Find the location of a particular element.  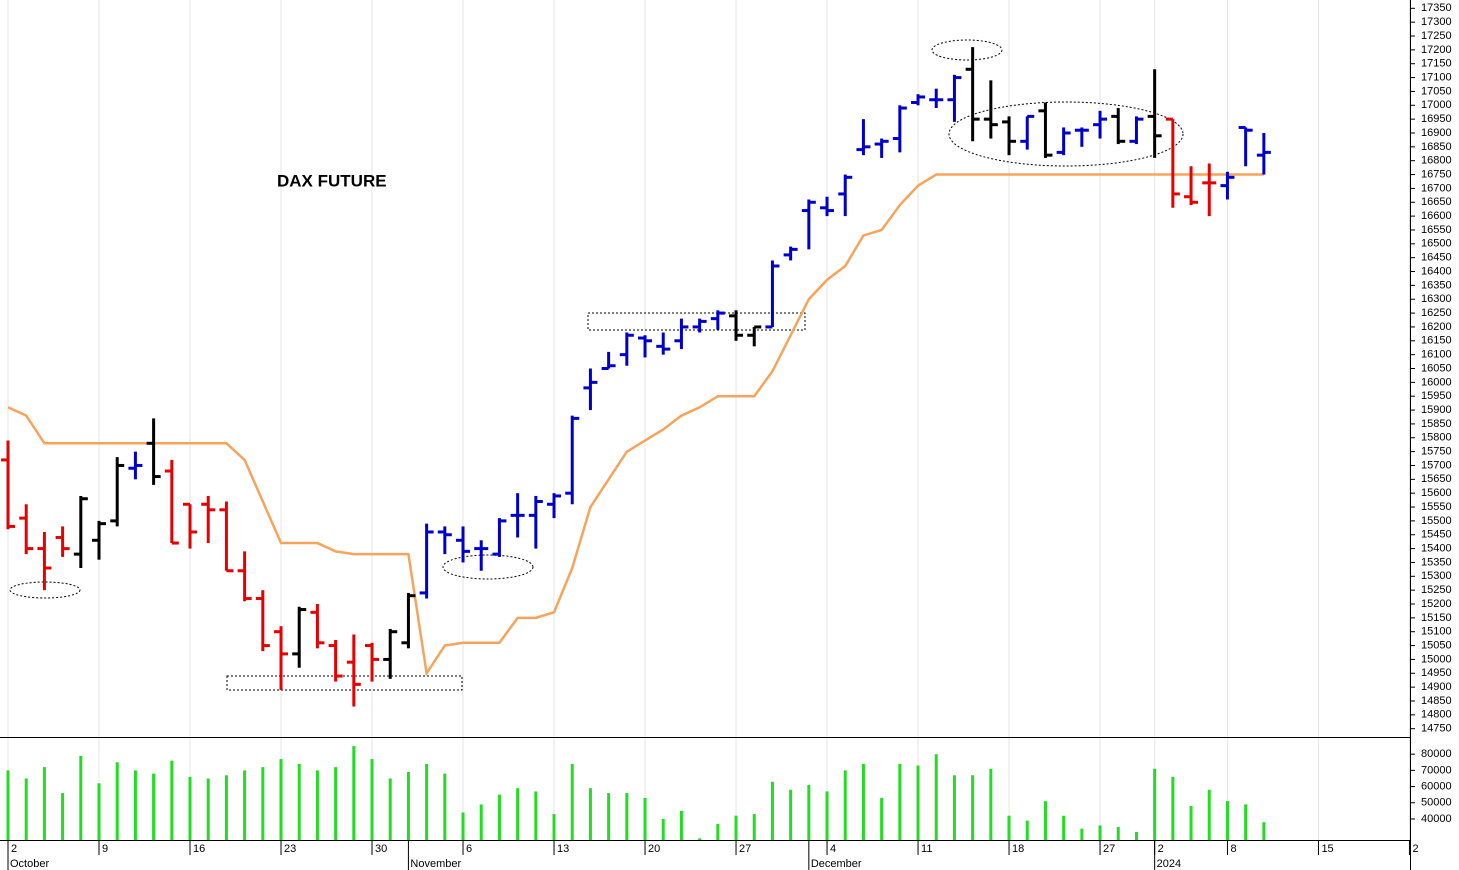

chart-title: DAX FUTURE is located at coordinates (332, 180).